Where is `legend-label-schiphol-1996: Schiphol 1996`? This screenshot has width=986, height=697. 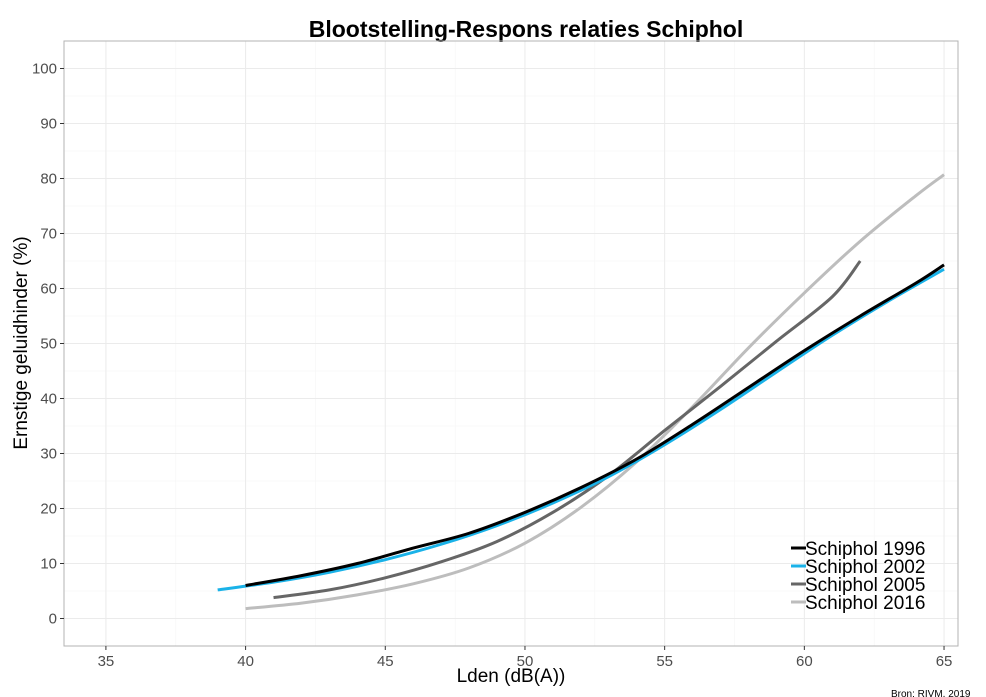 legend-label-schiphol-1996: Schiphol 1996 is located at coordinates (865, 549).